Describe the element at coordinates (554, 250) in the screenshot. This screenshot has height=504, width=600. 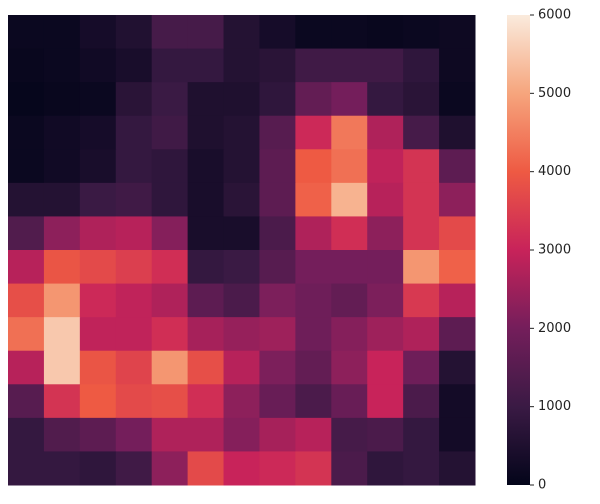
I see `colorbar-tick-label: 3000` at that location.